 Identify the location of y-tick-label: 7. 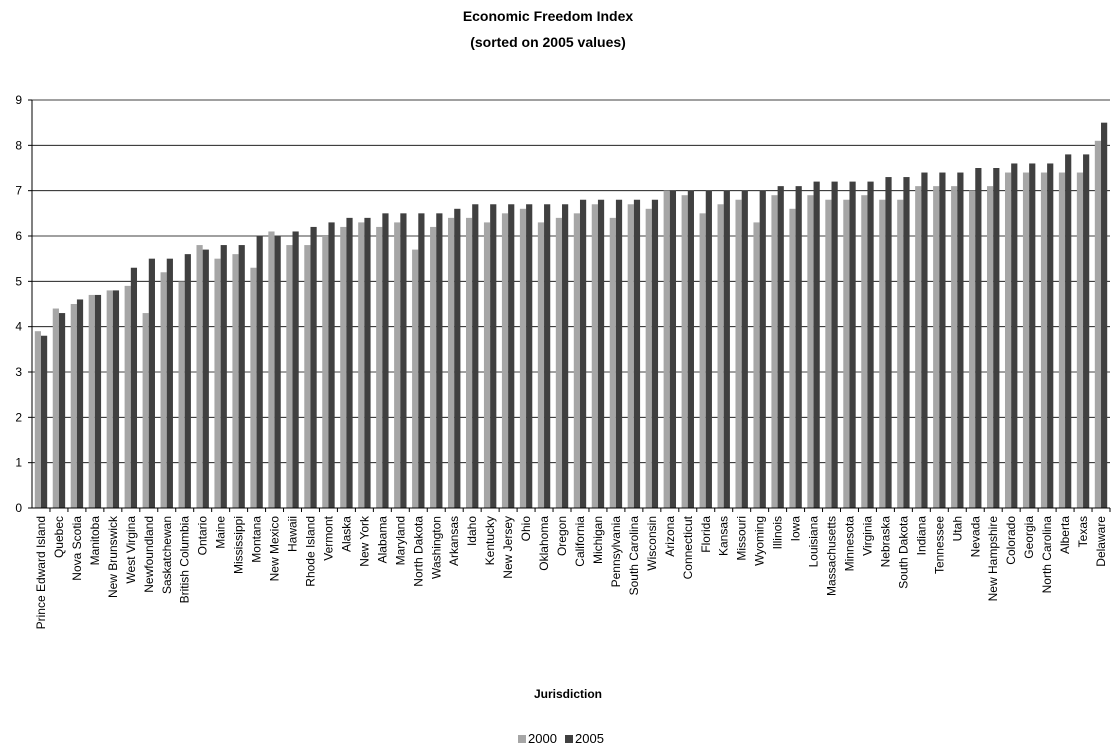
(18, 191).